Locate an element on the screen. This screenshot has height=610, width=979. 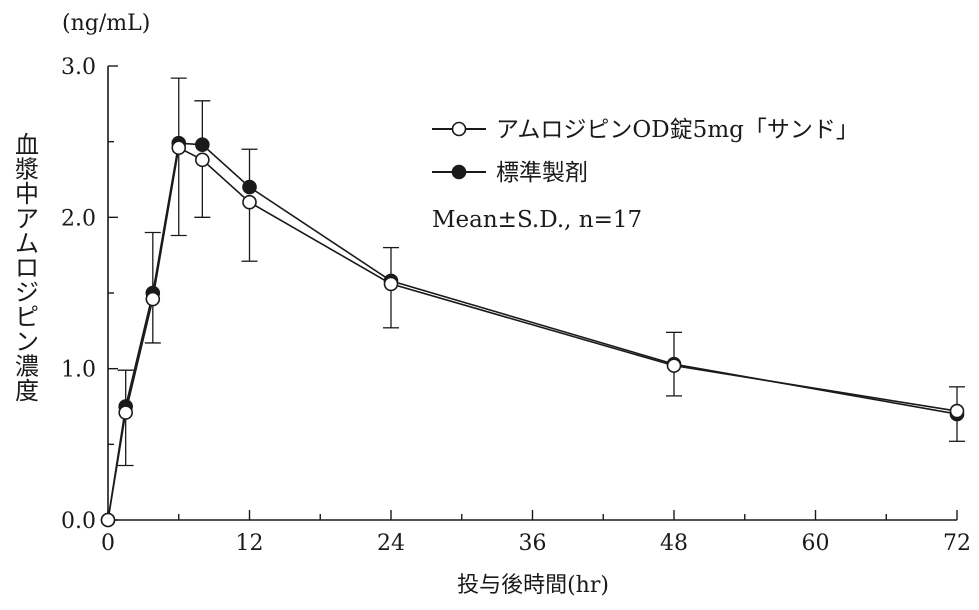
y-title-char: ロ is located at coordinates (27, 268).